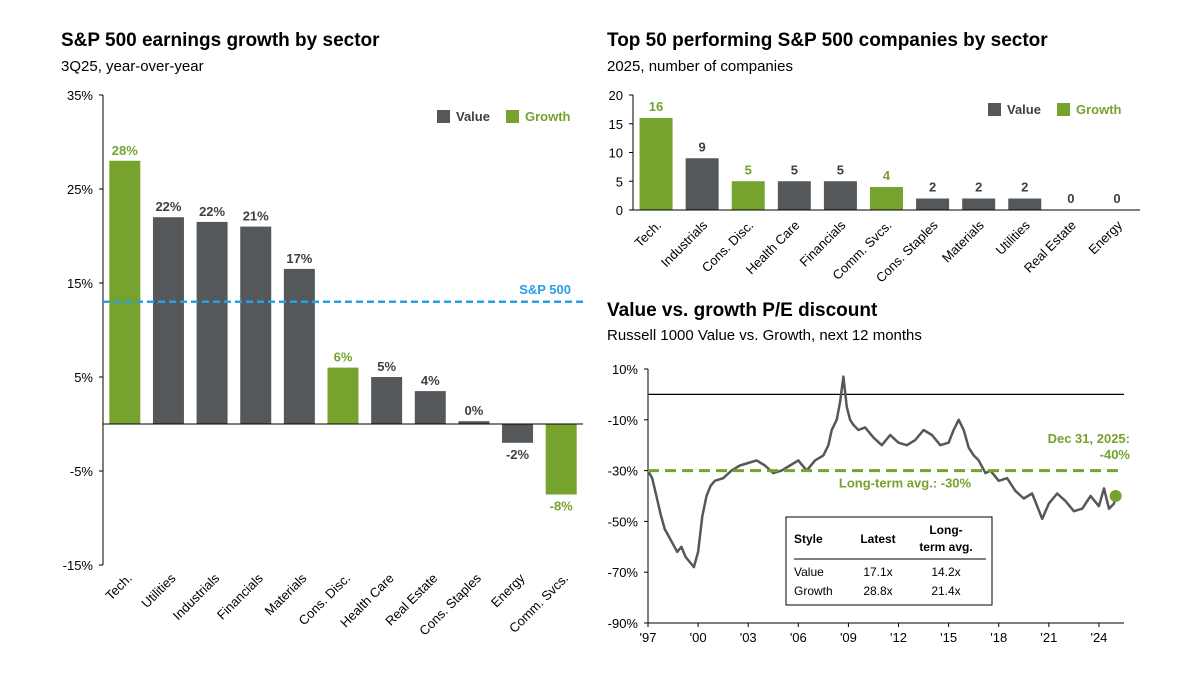 The image size is (1183, 695). What do you see at coordinates (877, 539) in the screenshot?
I see `pe-table-header: Latest` at bounding box center [877, 539].